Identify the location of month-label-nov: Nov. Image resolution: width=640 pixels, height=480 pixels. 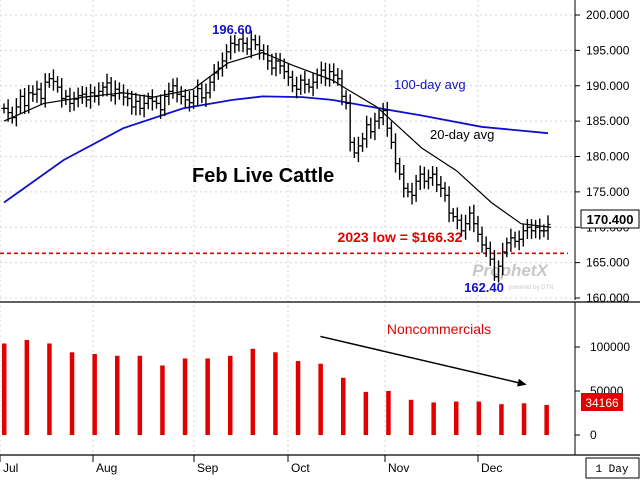
(398, 468).